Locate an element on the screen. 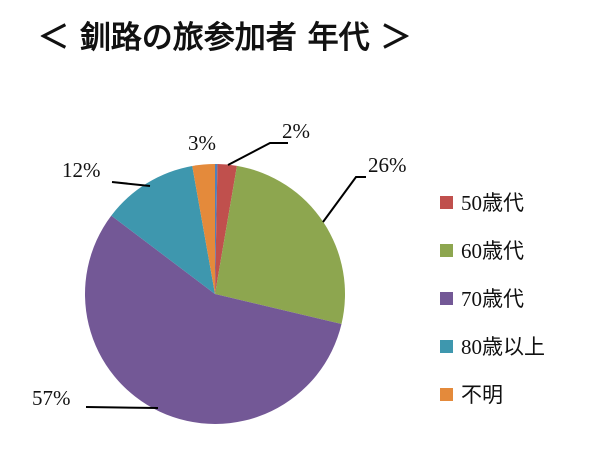 The width and height of the screenshot is (600, 450). legend-label: 80歳以上 is located at coordinates (503, 347).